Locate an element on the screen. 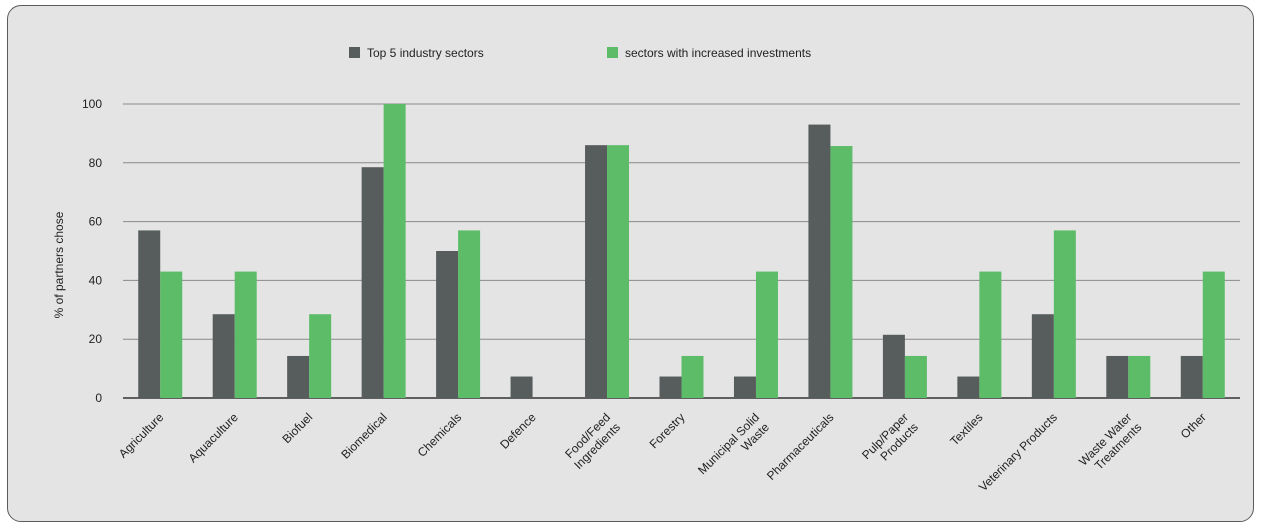 The height and width of the screenshot is (529, 1265). x-tick-label: Biofuel is located at coordinates (297, 428).